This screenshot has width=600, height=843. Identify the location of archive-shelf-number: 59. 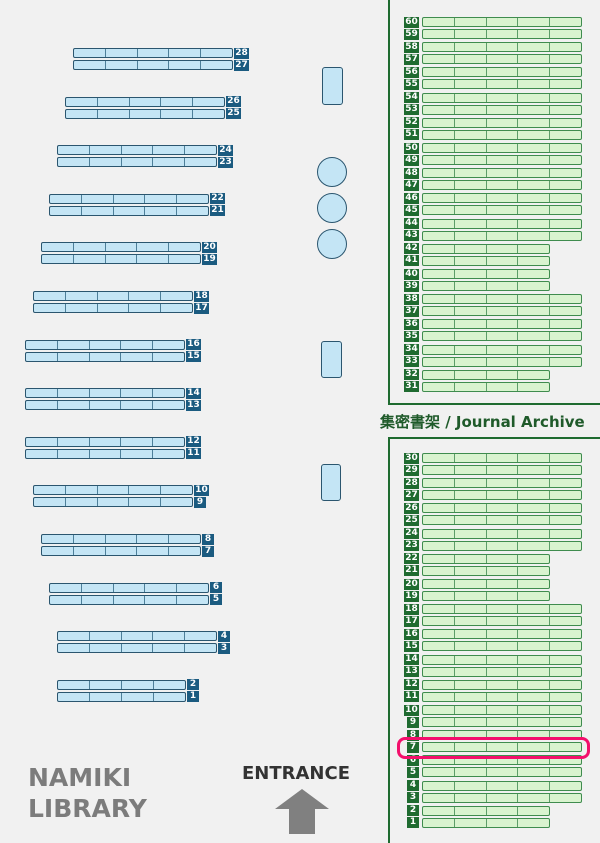
(411, 34).